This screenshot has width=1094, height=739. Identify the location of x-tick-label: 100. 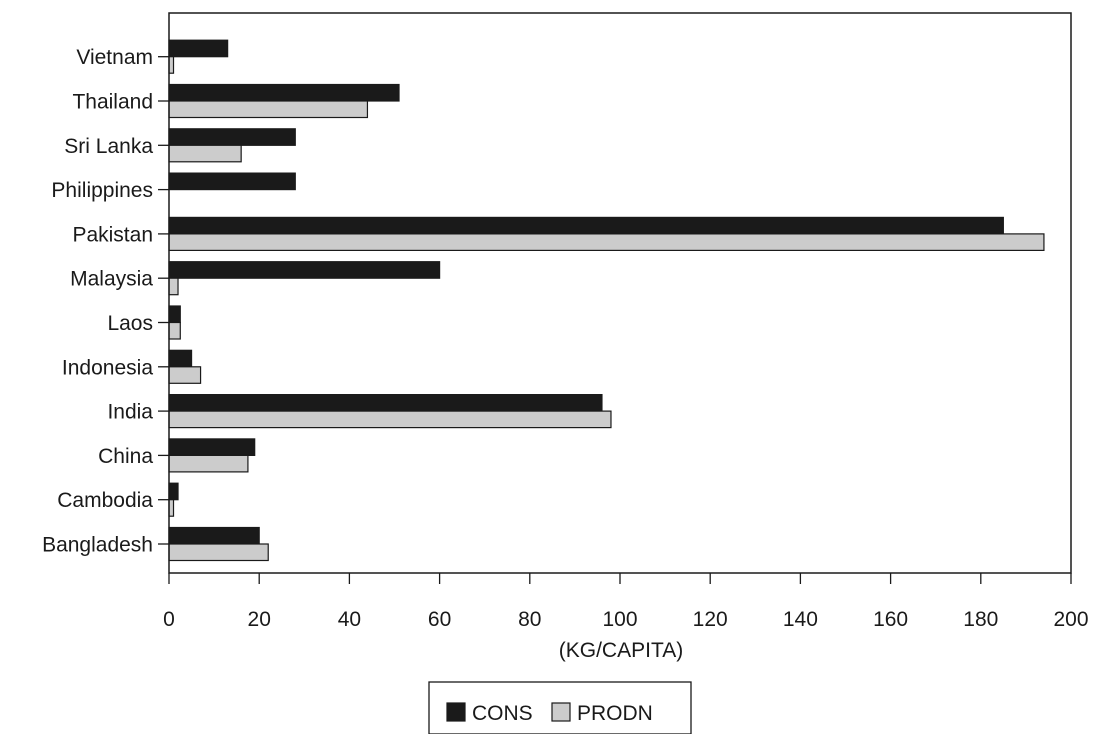
(619, 619).